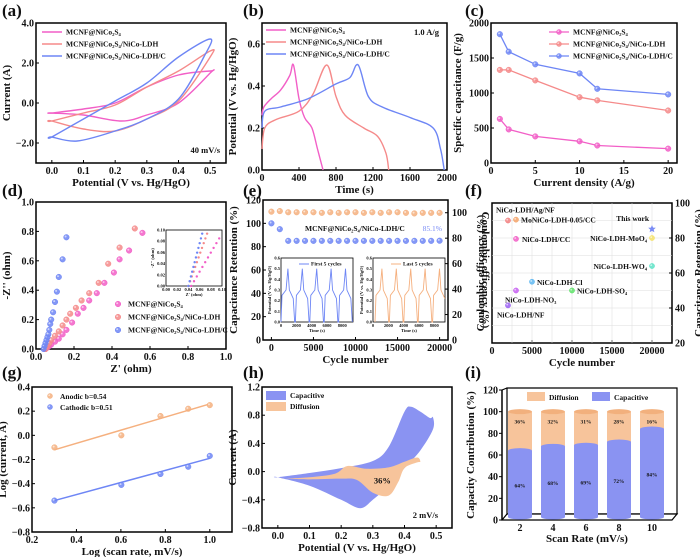 Image resolution: width=700 pixels, height=557 pixels. Describe the element at coordinates (161, 230) in the screenshot. I see `inset-y-tick-label: 0.10` at that location.